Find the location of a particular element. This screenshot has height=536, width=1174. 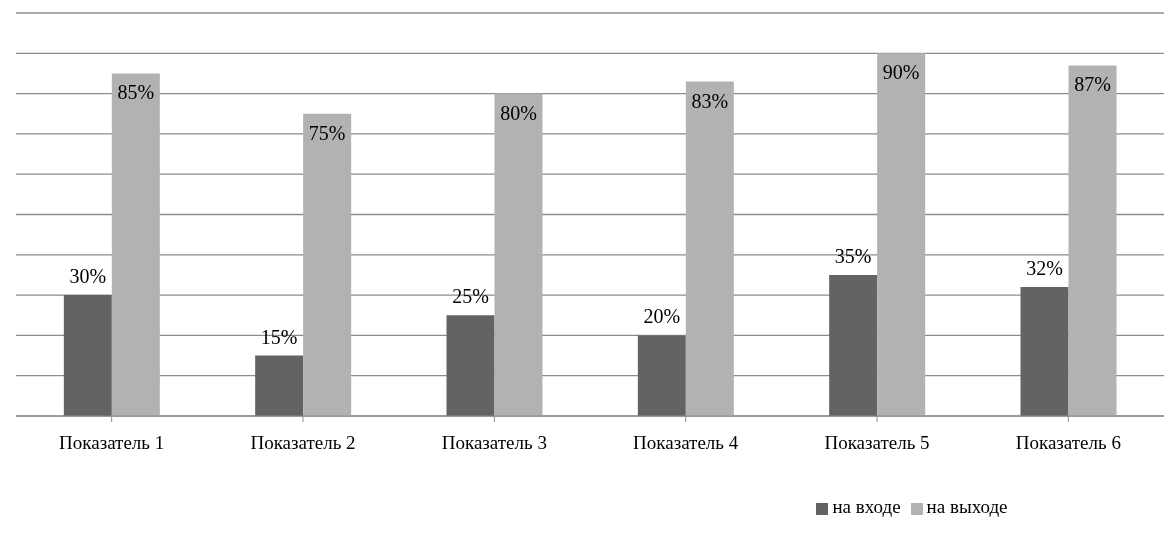

x-tick-label: Показатель 4 is located at coordinates (686, 443).